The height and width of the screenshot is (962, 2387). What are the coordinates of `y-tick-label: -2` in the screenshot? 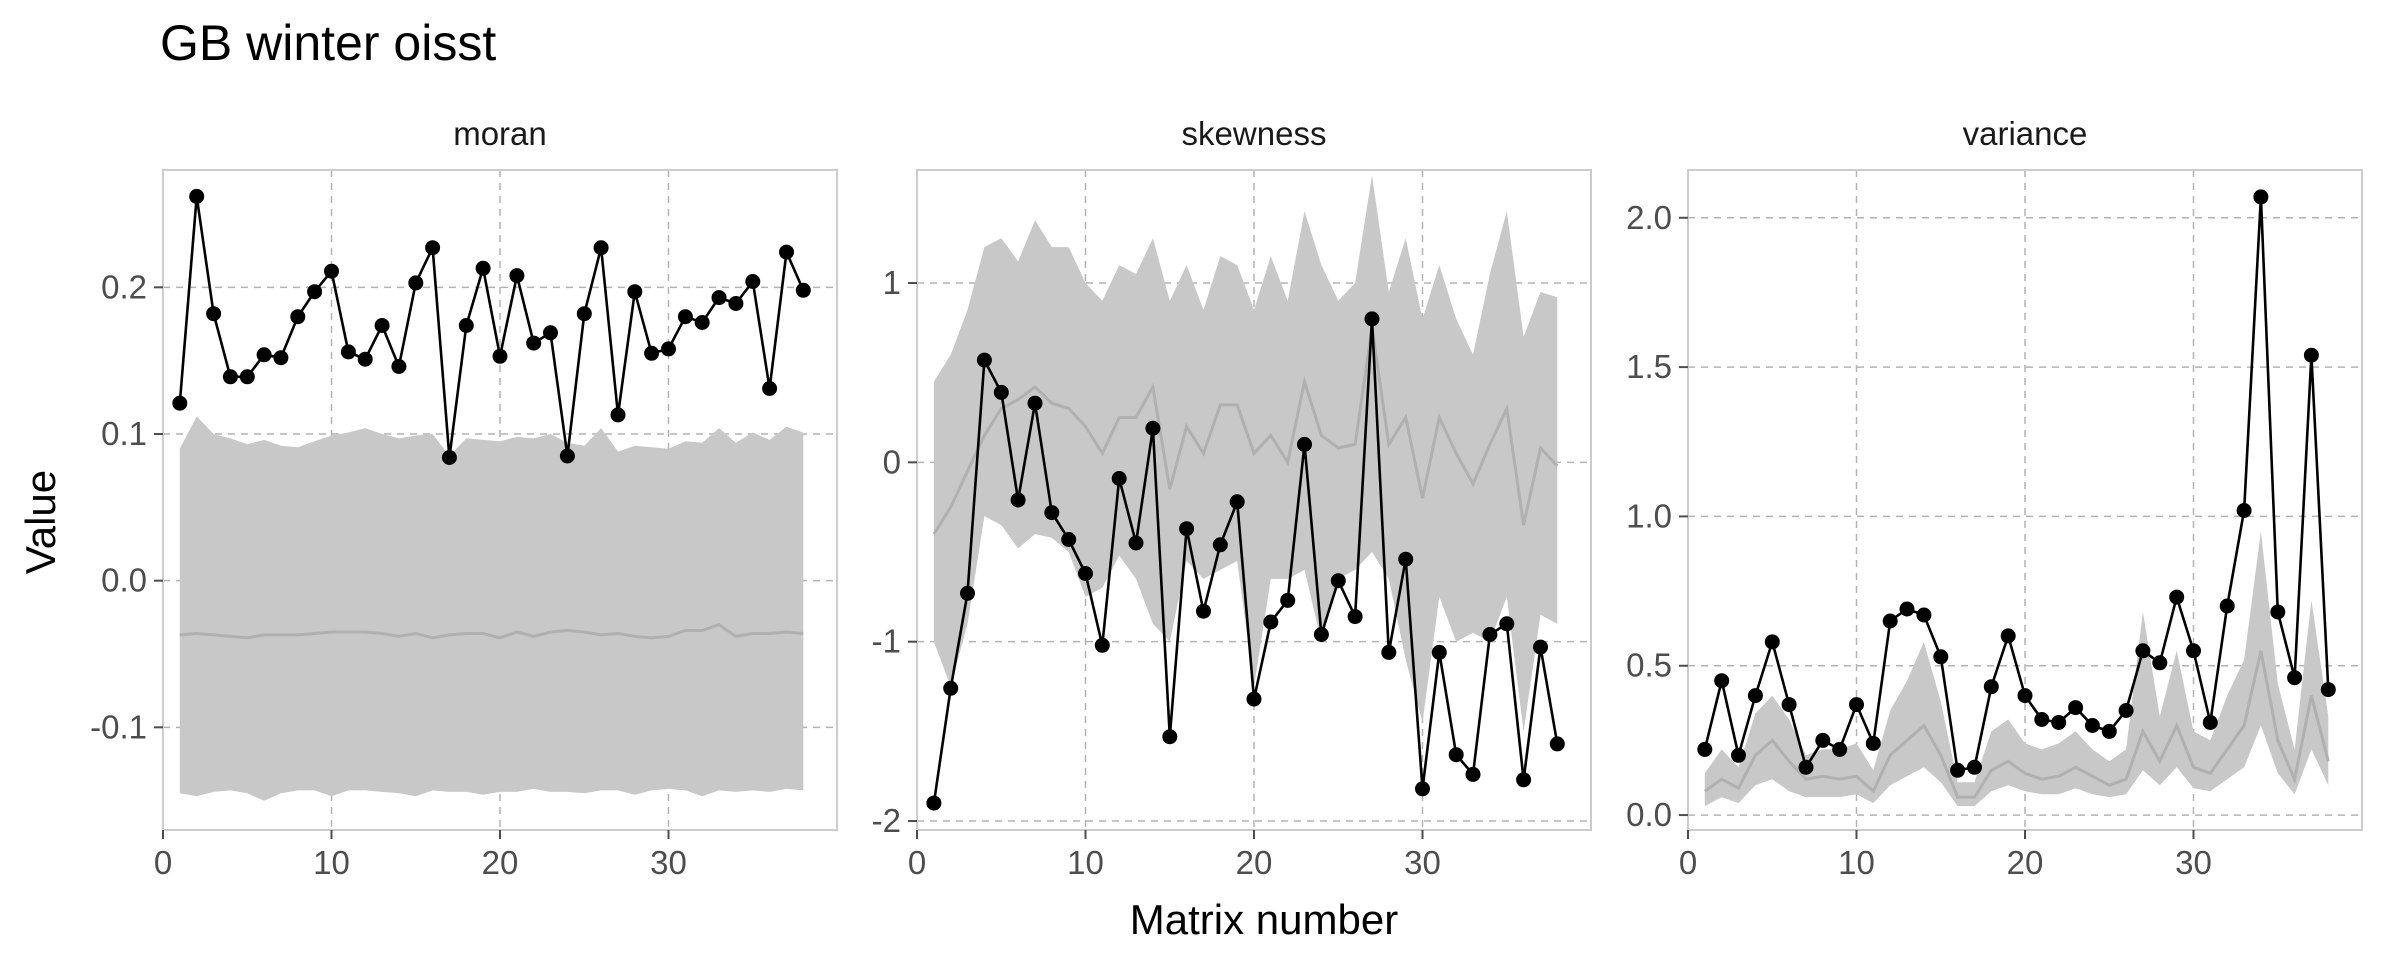 It's located at (886, 820).